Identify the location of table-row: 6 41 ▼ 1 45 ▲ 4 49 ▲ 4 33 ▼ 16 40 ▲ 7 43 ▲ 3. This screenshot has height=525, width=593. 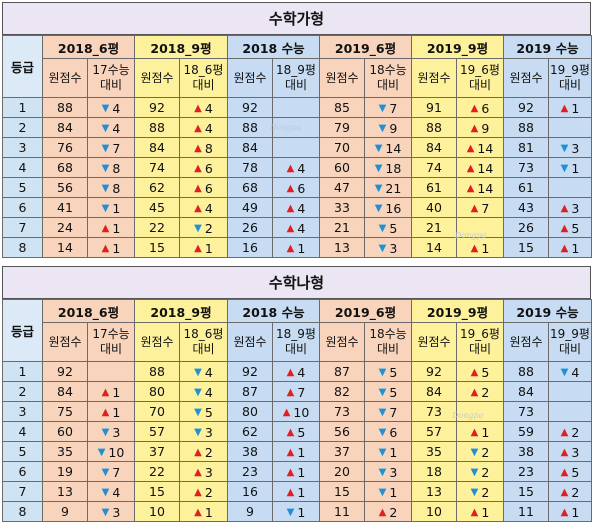
(297, 207).